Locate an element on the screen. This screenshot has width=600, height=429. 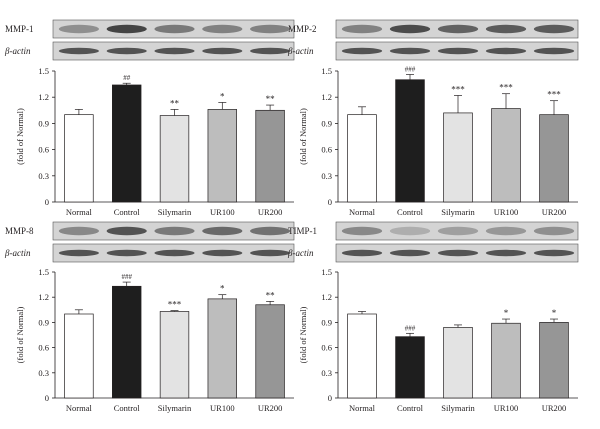
x-tick-label: Silymarin is located at coordinates (458, 212).